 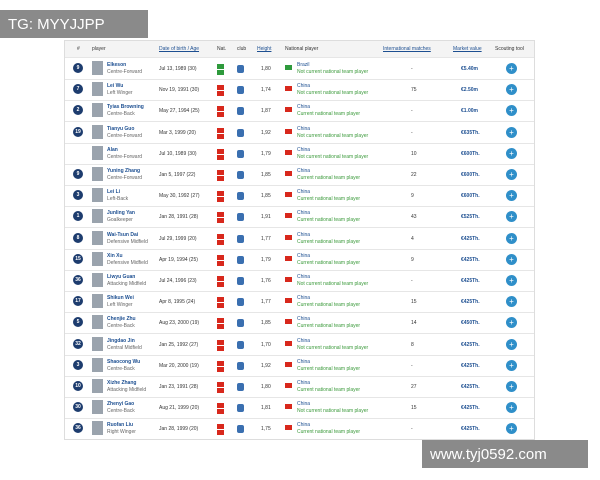 What do you see at coordinates (78, 110) in the screenshot?
I see `shirt-number: 2` at bounding box center [78, 110].